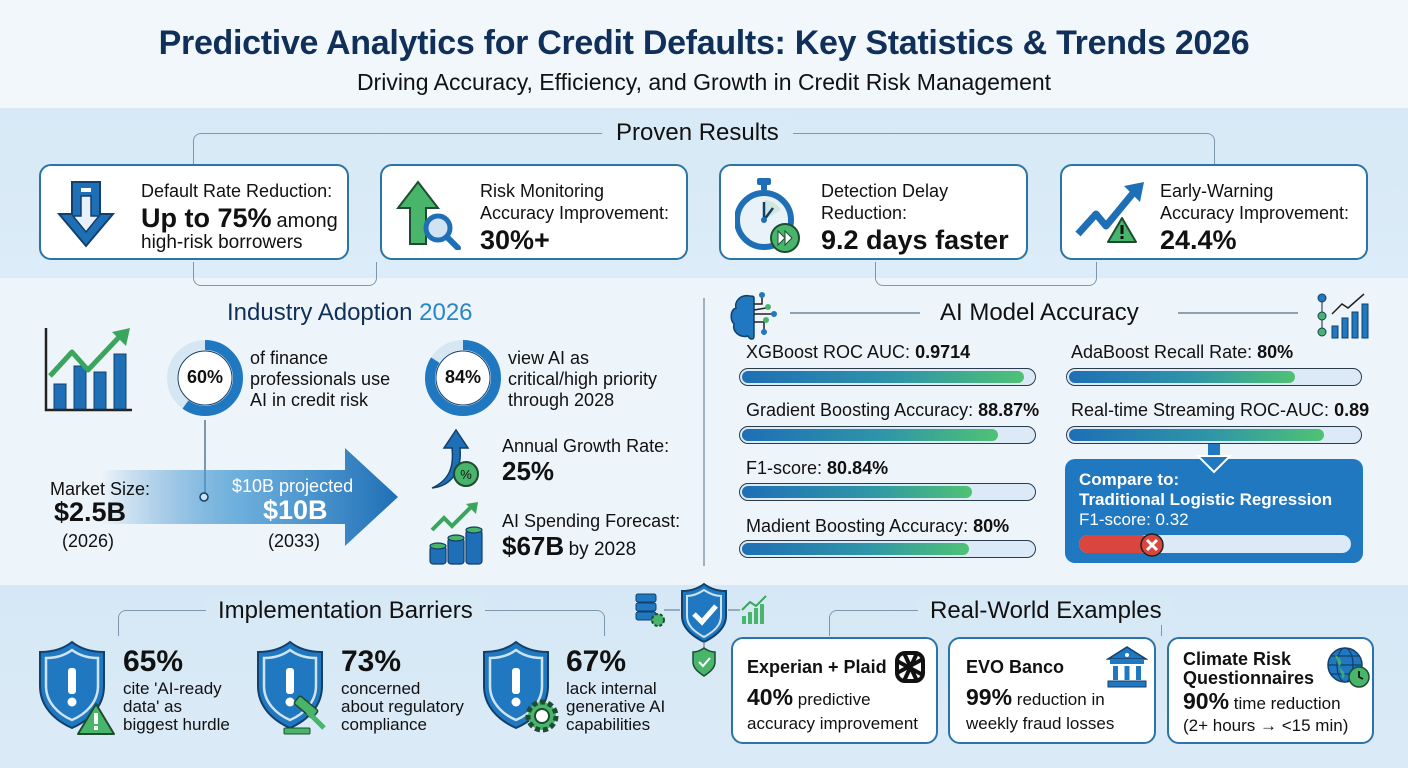 This screenshot has height=768, width=1408. What do you see at coordinates (291, 687) in the screenshot?
I see `shield-gavel-icon` at bounding box center [291, 687].